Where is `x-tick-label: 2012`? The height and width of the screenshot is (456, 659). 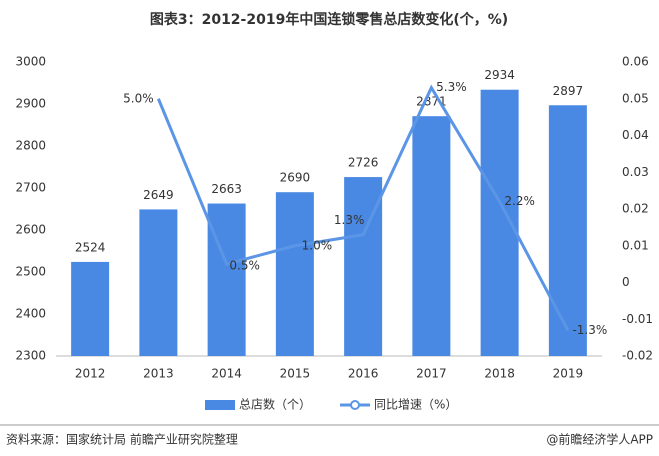
x-tick-label: 2012 is located at coordinates (90, 374).